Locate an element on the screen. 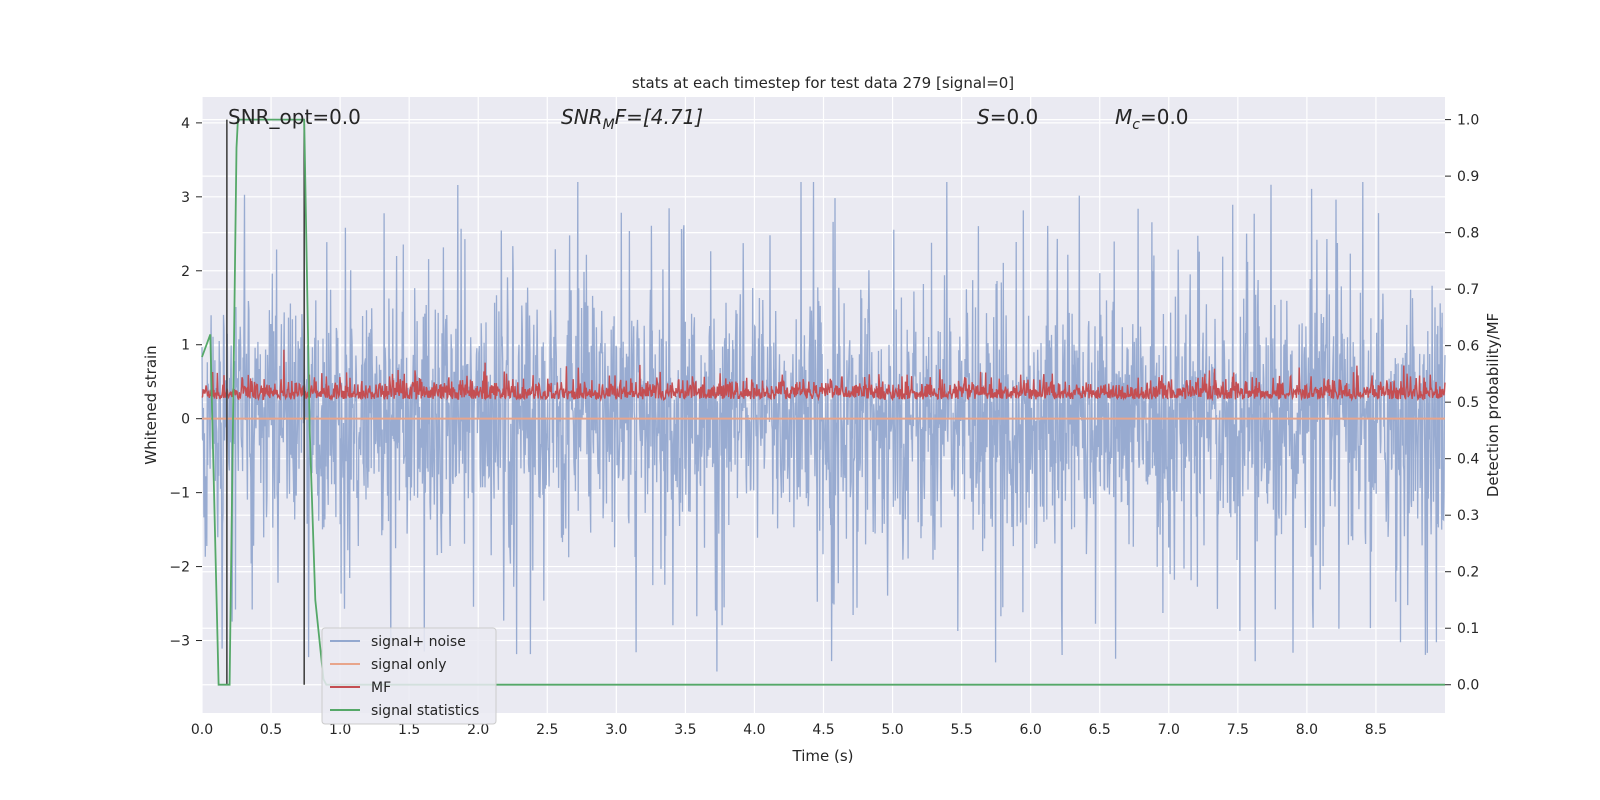 The height and width of the screenshot is (800, 1600). x-tick-label: 0.0 is located at coordinates (202, 730).